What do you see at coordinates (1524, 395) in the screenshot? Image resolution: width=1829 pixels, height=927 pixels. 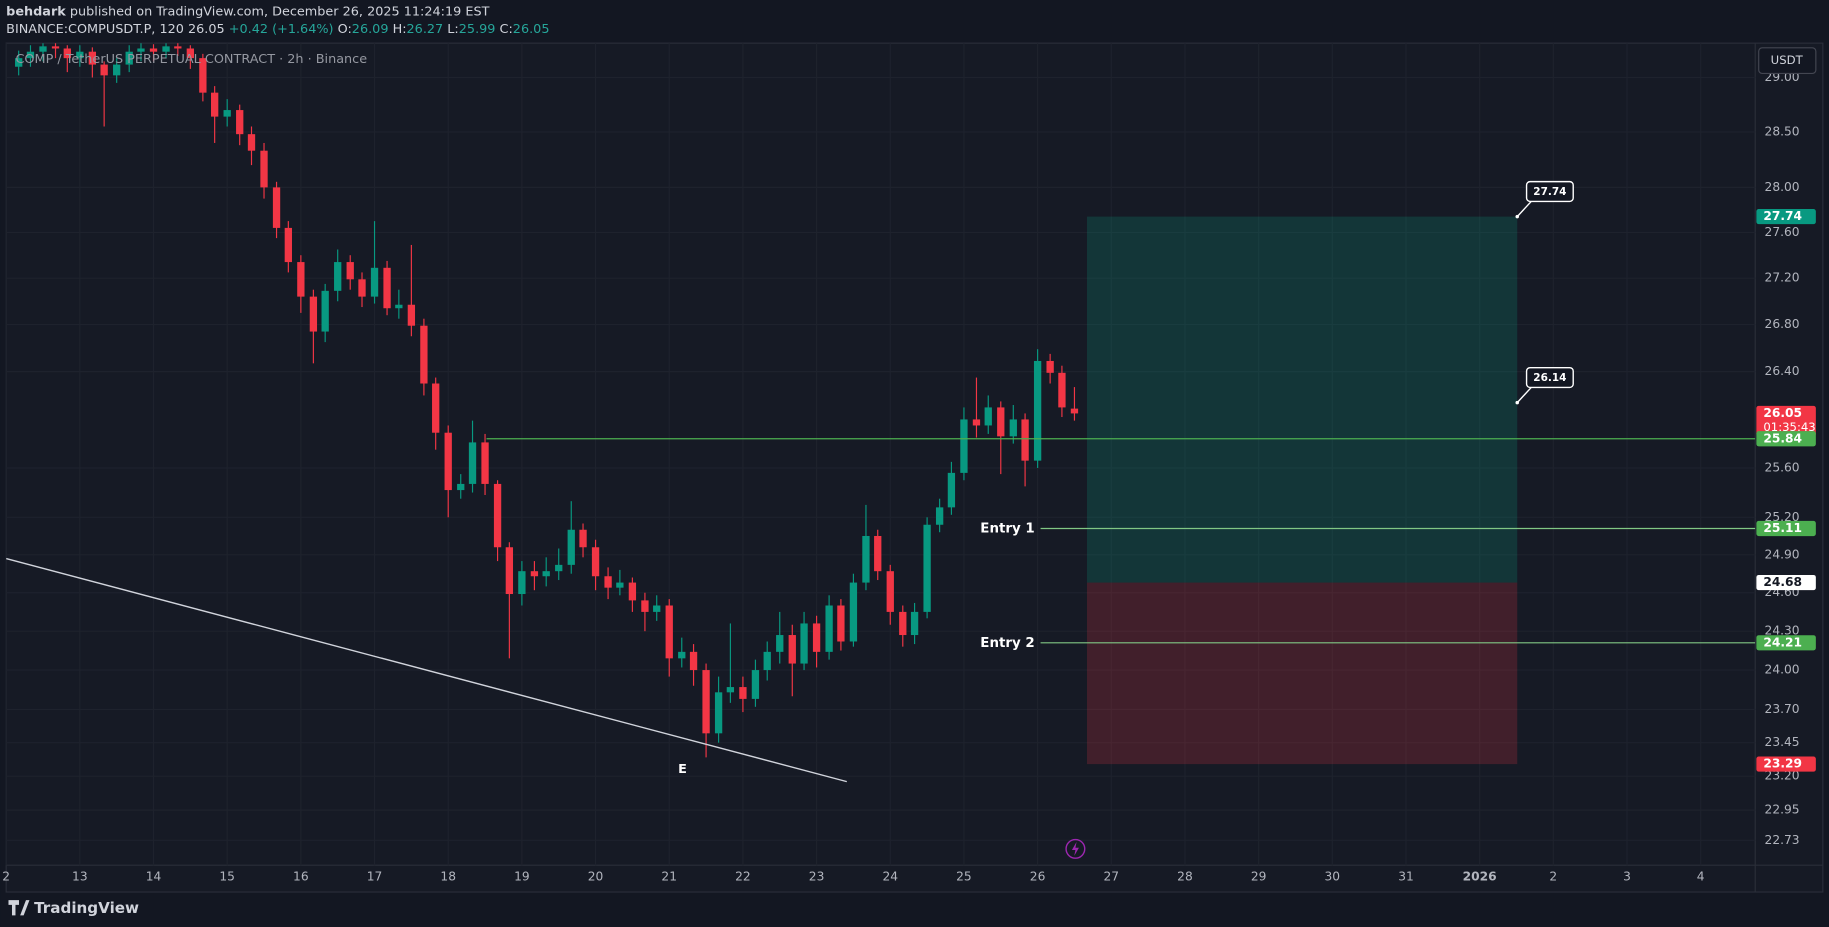 I see `callout-pointer` at bounding box center [1524, 395].